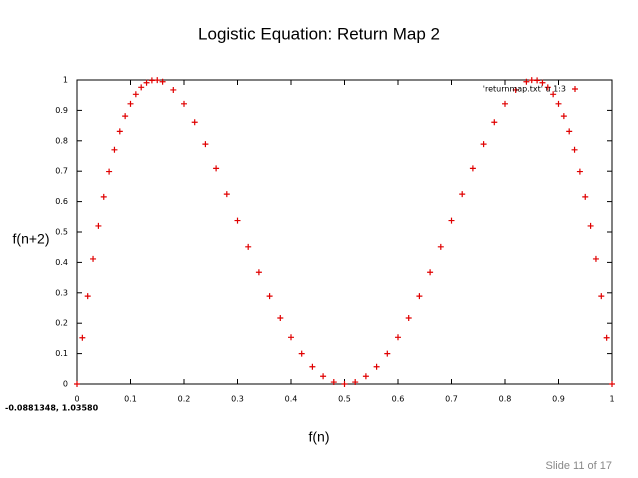 Image resolution: width=638 pixels, height=478 pixels. Describe the element at coordinates (65, 80) in the screenshot. I see `y-tick-label: 1` at that location.